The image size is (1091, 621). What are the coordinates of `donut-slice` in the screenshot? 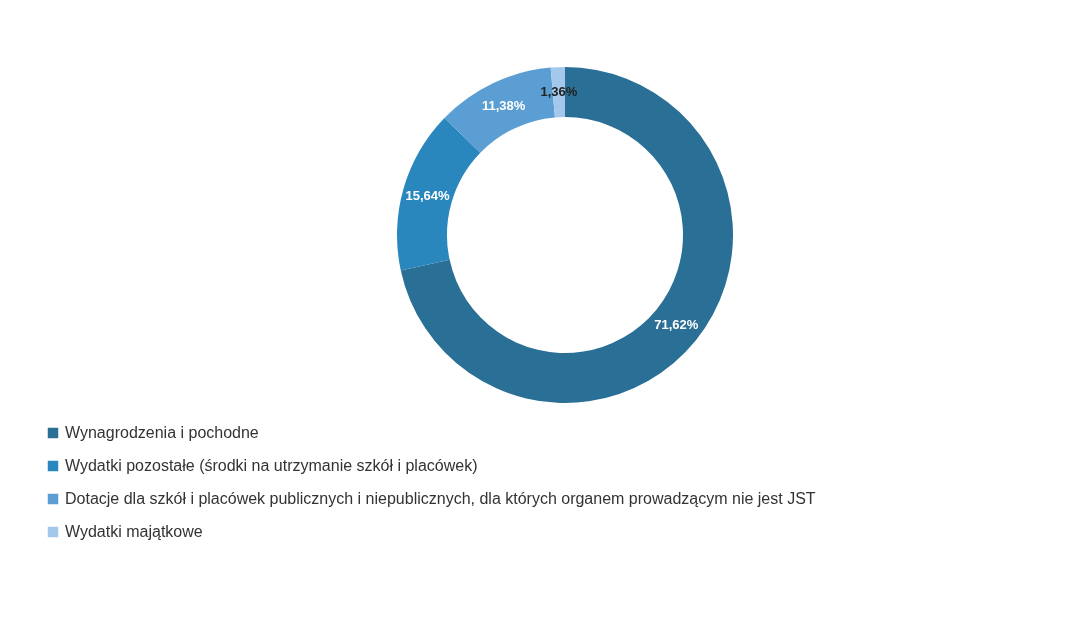 It's located at (439, 194).